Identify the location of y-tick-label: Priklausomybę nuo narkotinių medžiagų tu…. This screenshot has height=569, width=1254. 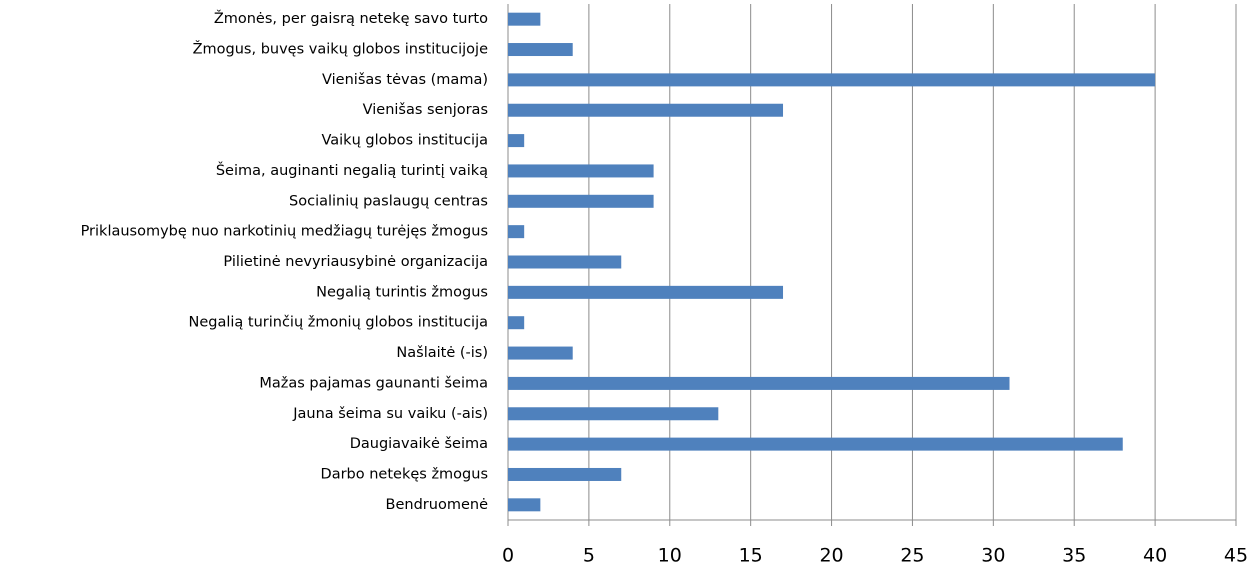
(284, 232).